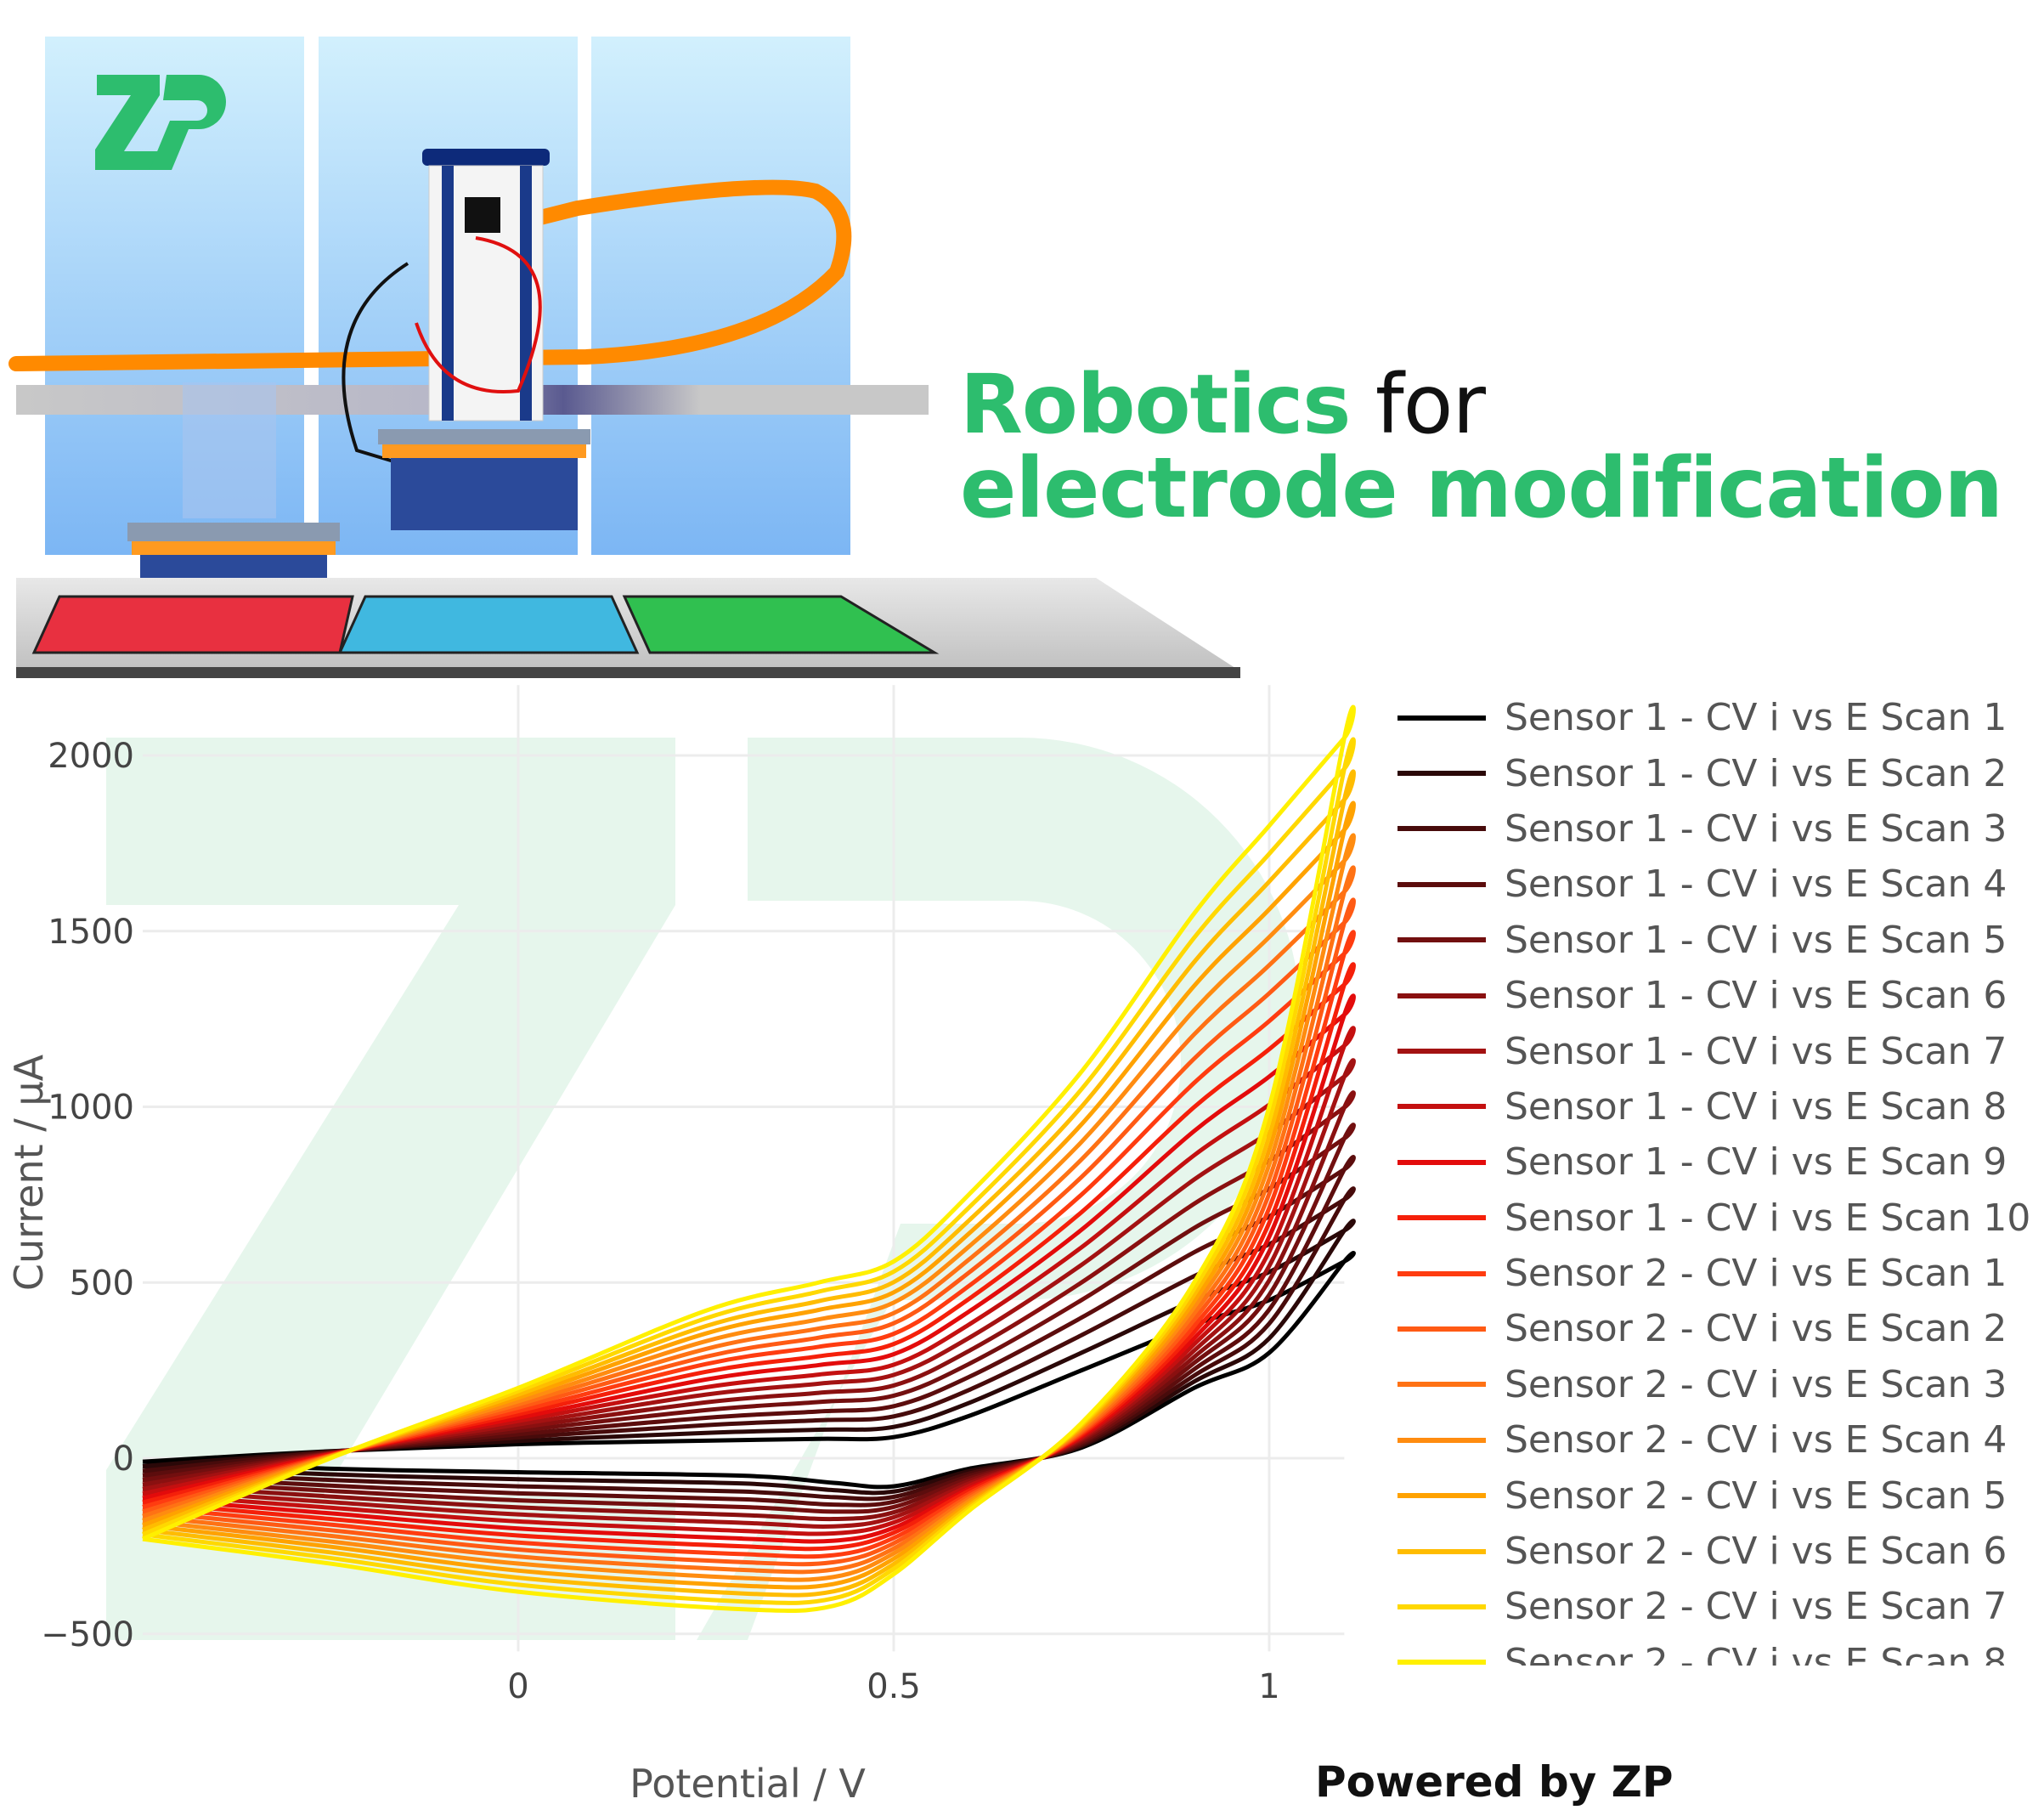  Describe the element at coordinates (91, 932) in the screenshot. I see `y-tick-label: 1500` at that location.